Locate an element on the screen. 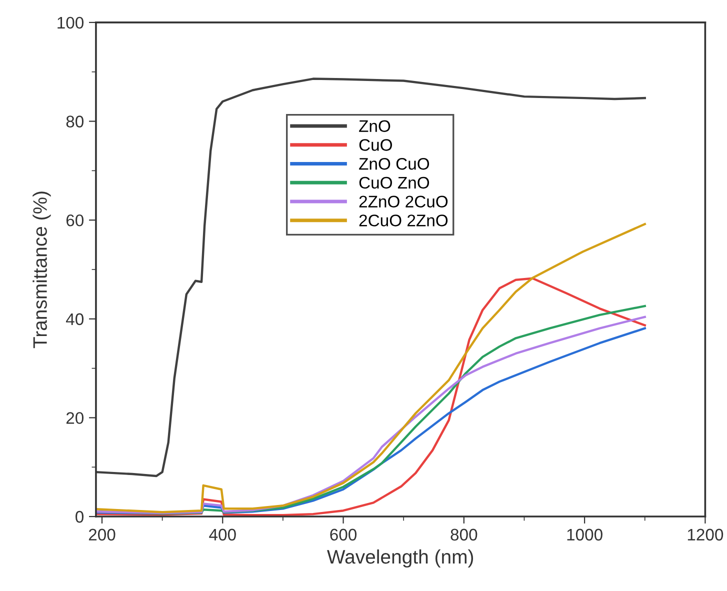  y-tick-label: 100 is located at coordinates (71, 22).